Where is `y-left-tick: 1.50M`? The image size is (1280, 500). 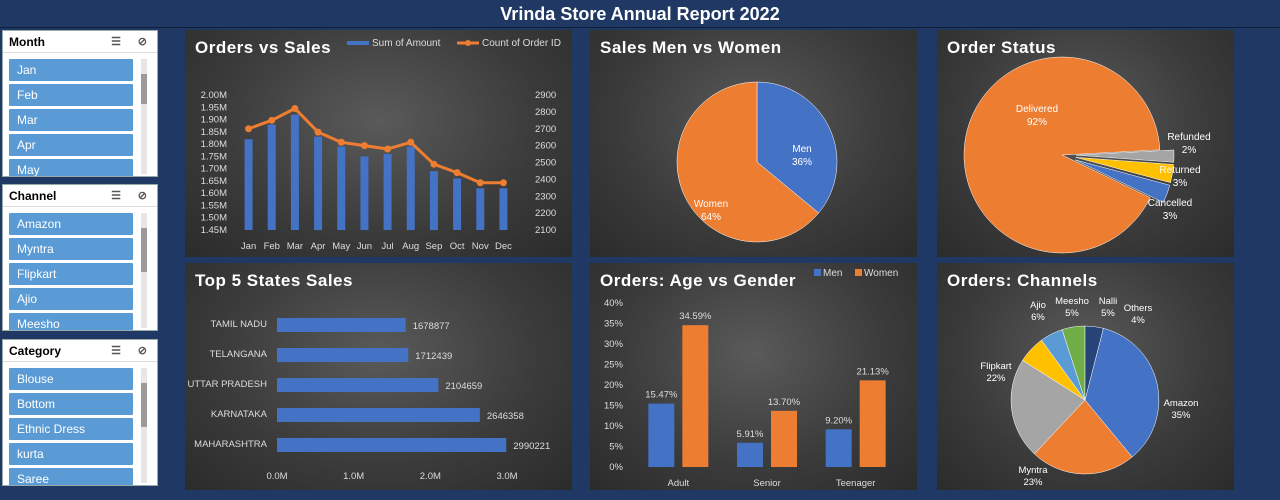 y-left-tick: 1.50M is located at coordinates (214, 218).